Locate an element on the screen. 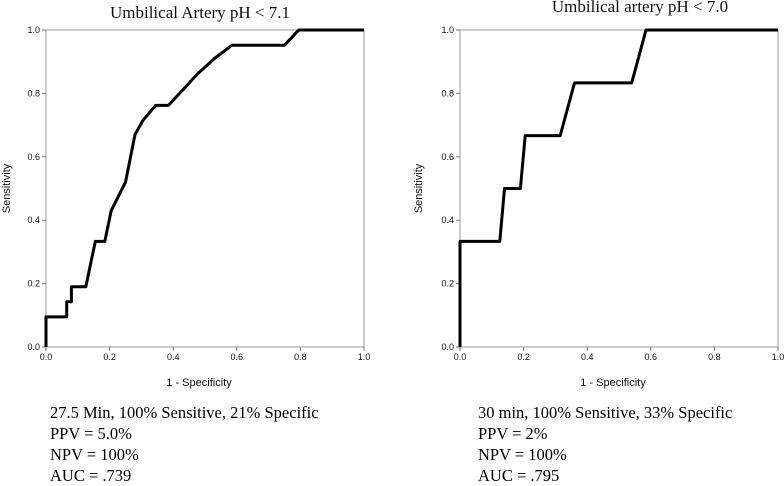  ppv-value: PPV = 2% is located at coordinates (513, 433).